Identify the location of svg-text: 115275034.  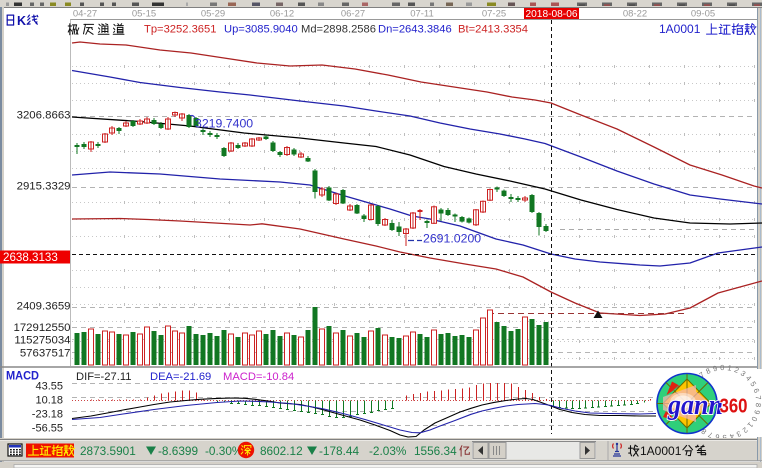
(42, 341).